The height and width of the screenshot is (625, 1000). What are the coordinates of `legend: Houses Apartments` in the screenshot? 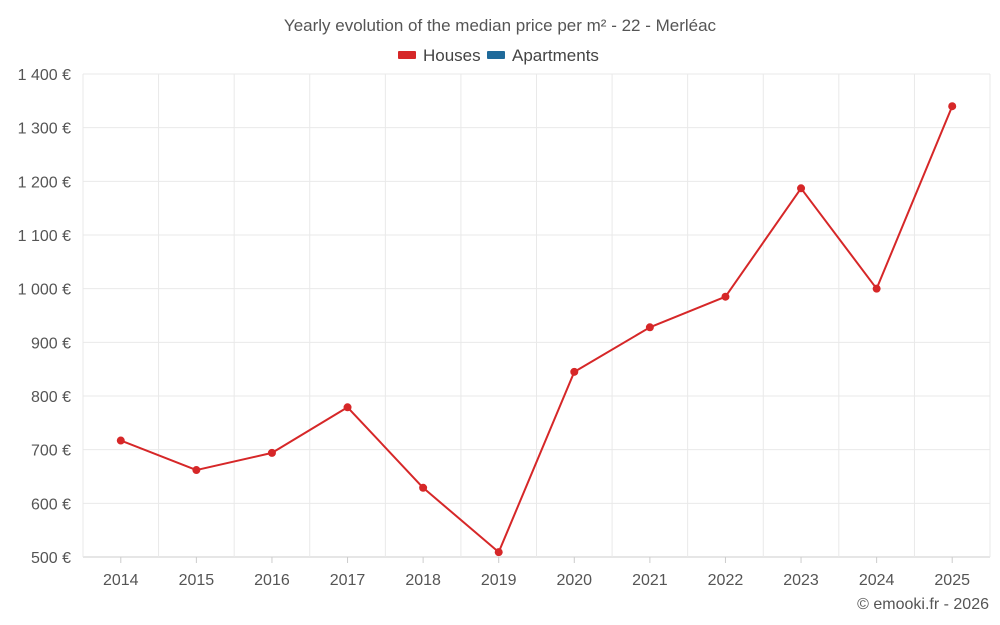 It's located at (498, 55).